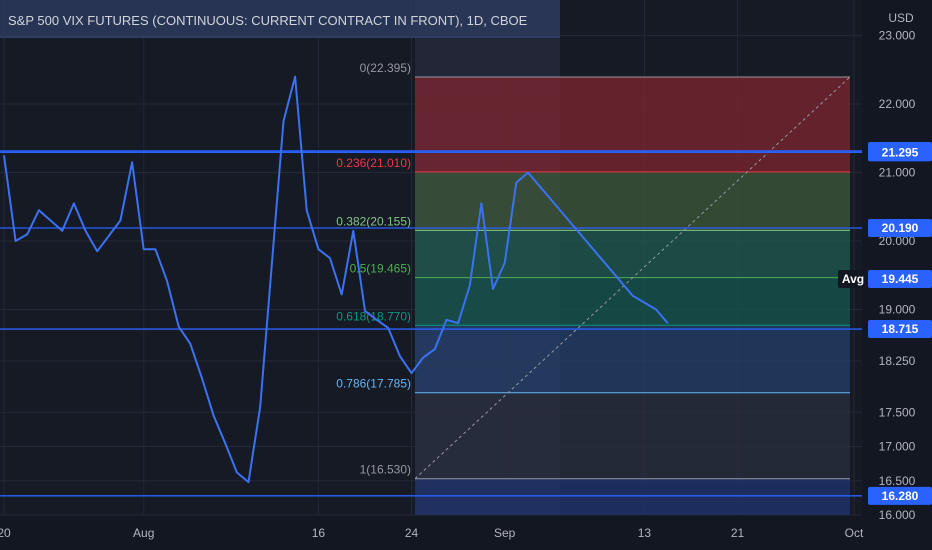 The height and width of the screenshot is (550, 932). What do you see at coordinates (897, 412) in the screenshot?
I see `y-tick-label: 17.500` at bounding box center [897, 412].